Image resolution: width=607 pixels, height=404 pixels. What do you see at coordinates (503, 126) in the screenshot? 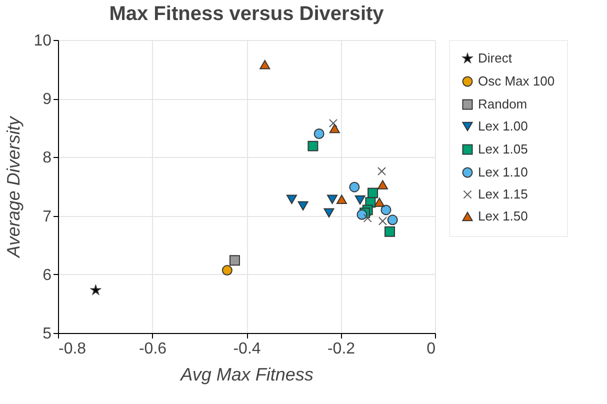
I see `legend-label: Lex 1.00` at bounding box center [503, 126].